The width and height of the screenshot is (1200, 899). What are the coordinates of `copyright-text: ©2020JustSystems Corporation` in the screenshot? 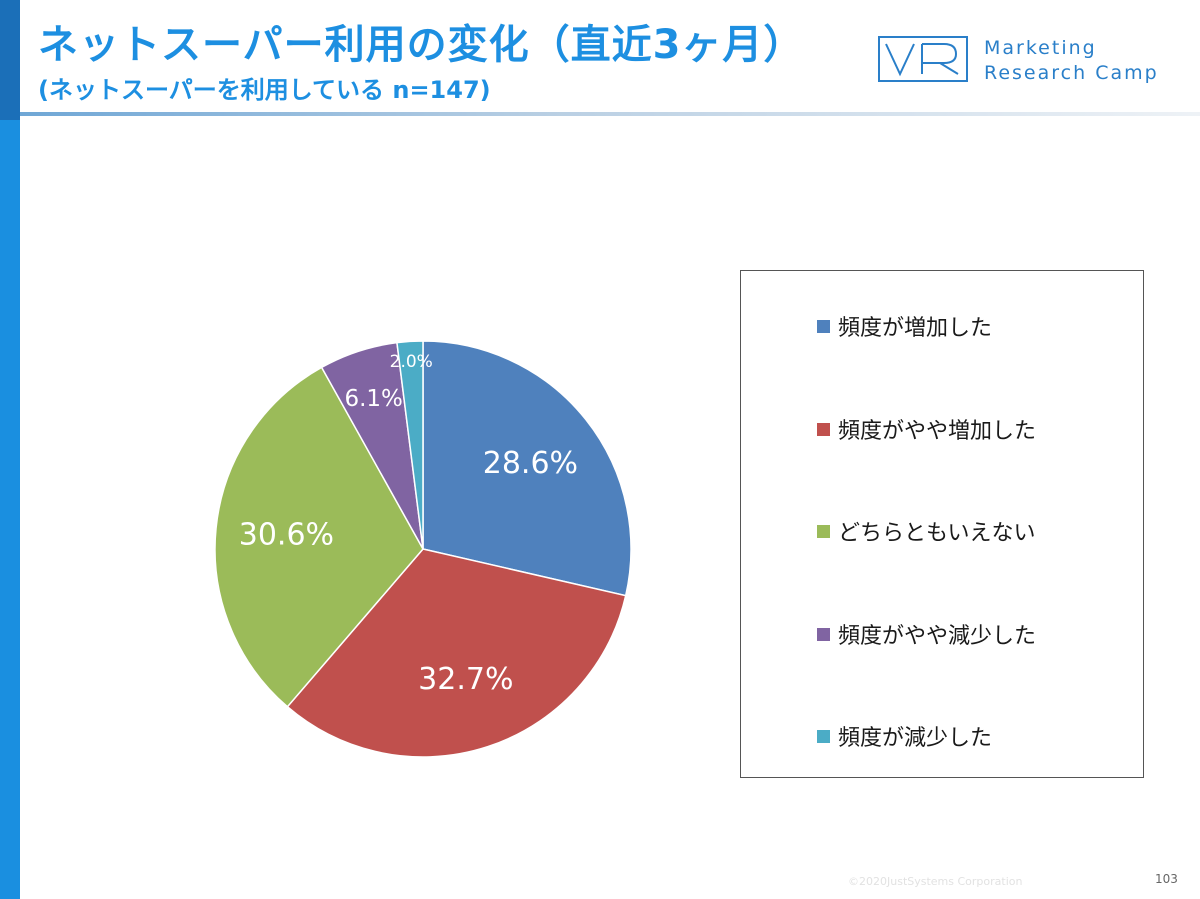 It's located at (935, 881).